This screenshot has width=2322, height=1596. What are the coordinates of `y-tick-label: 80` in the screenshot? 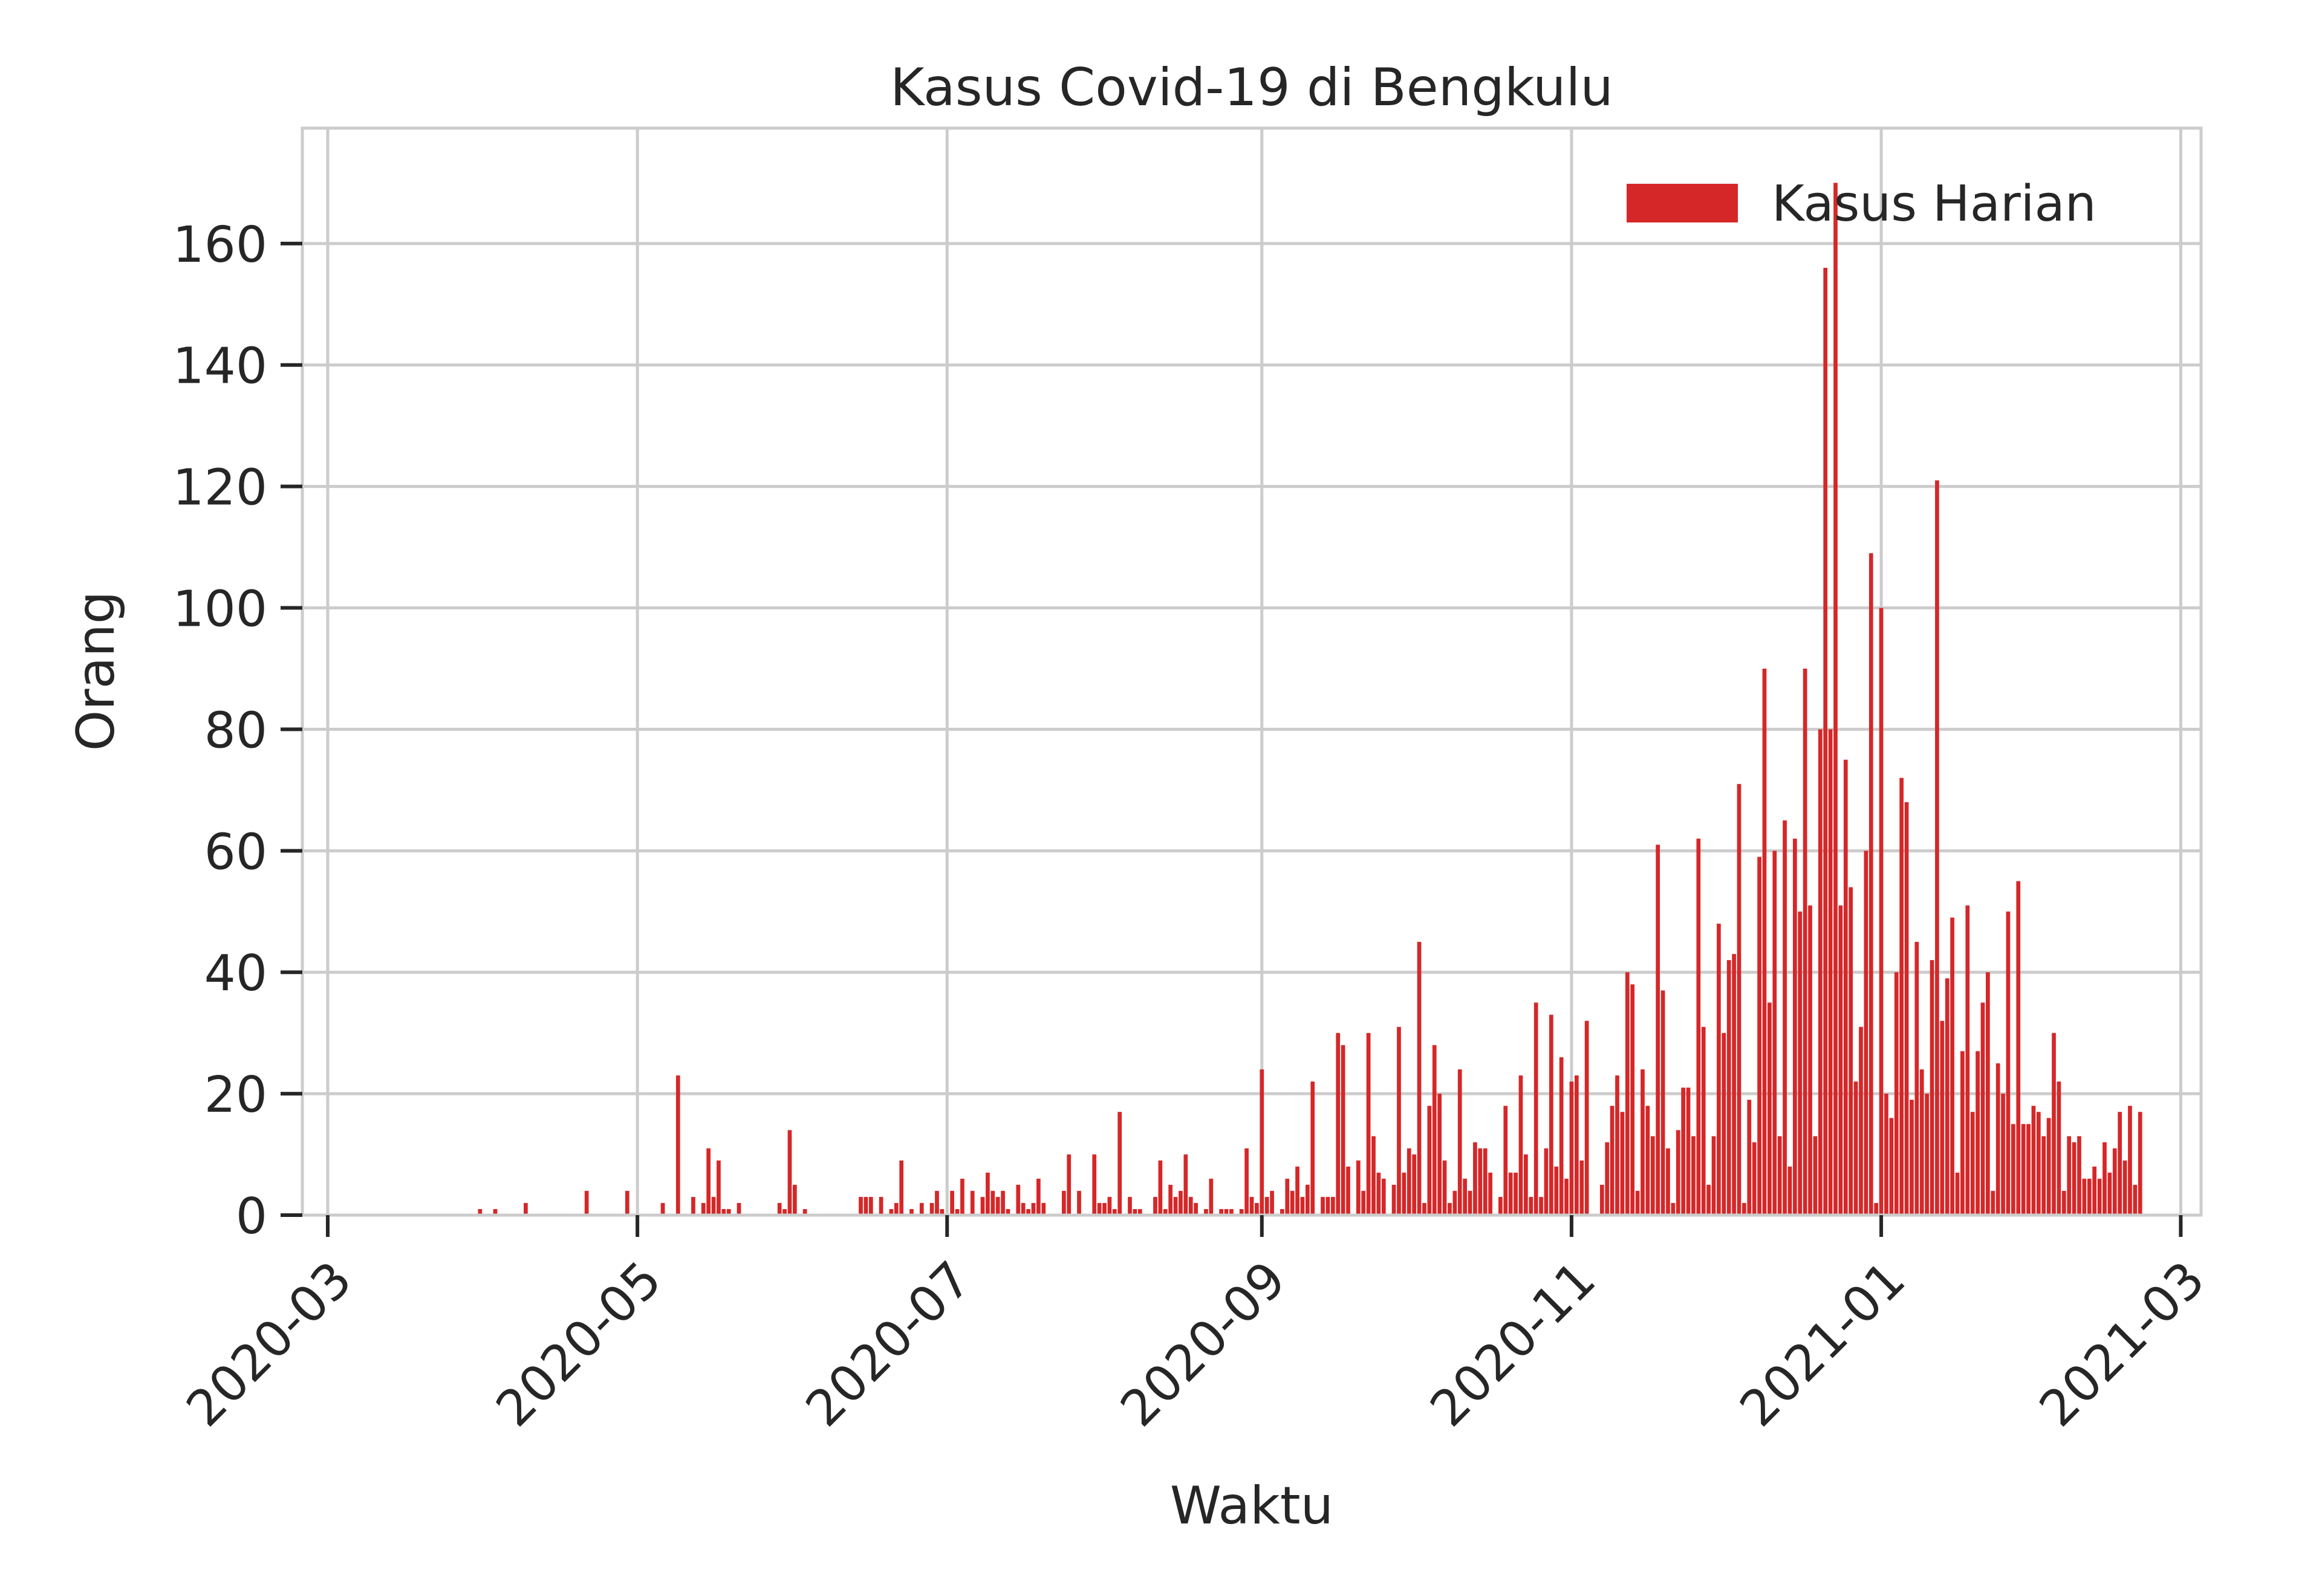 It's located at (235, 730).